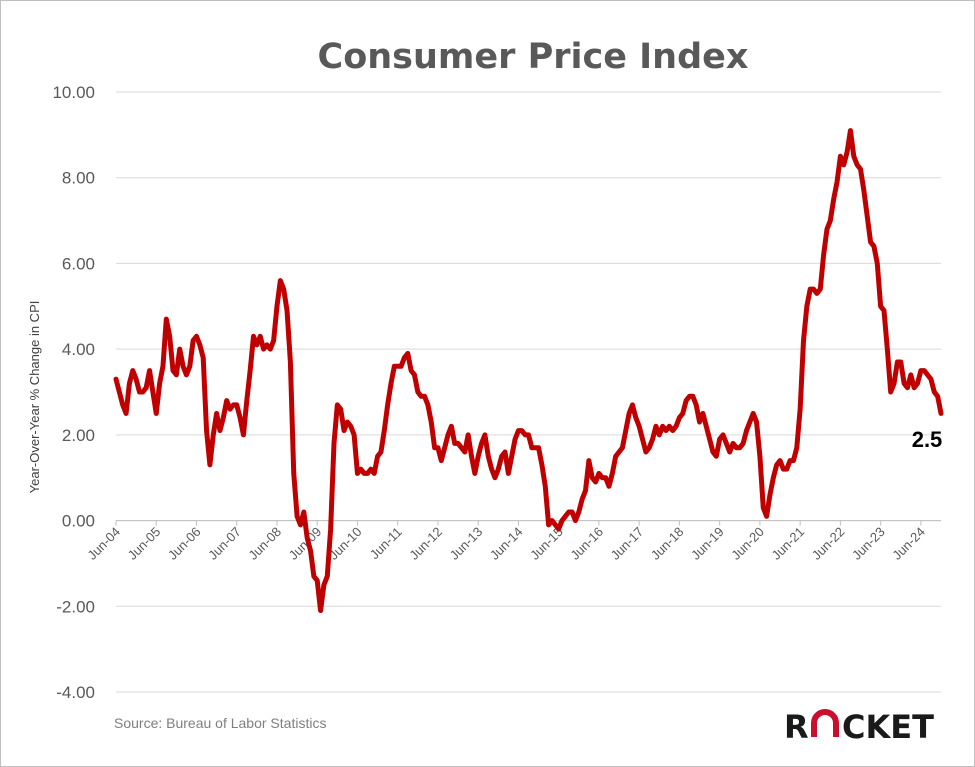  What do you see at coordinates (586, 543) in the screenshot?
I see `x-tick-label: Jun-16` at bounding box center [586, 543].